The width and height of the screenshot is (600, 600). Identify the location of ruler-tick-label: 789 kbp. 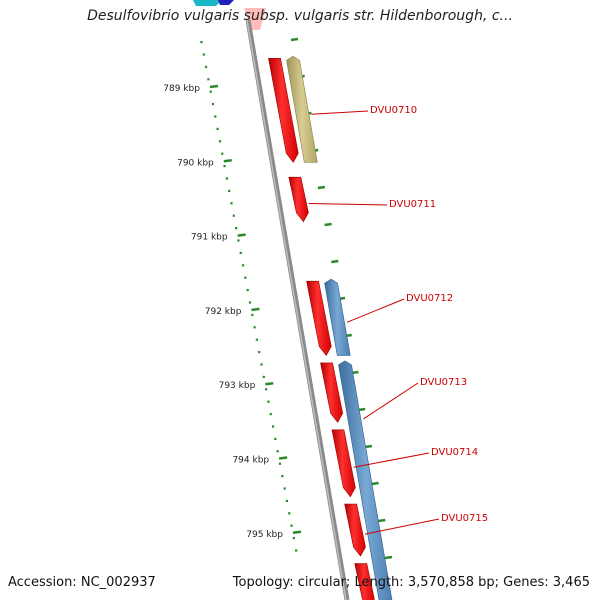
(181, 89).